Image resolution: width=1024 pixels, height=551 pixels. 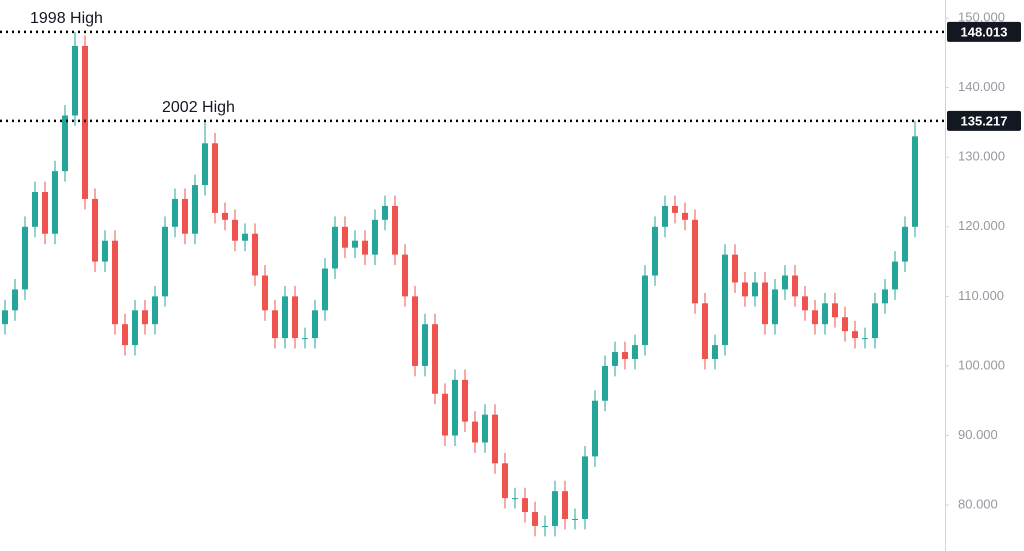 What do you see at coordinates (981, 295) in the screenshot?
I see `y-tick-label: 110.000` at bounding box center [981, 295].